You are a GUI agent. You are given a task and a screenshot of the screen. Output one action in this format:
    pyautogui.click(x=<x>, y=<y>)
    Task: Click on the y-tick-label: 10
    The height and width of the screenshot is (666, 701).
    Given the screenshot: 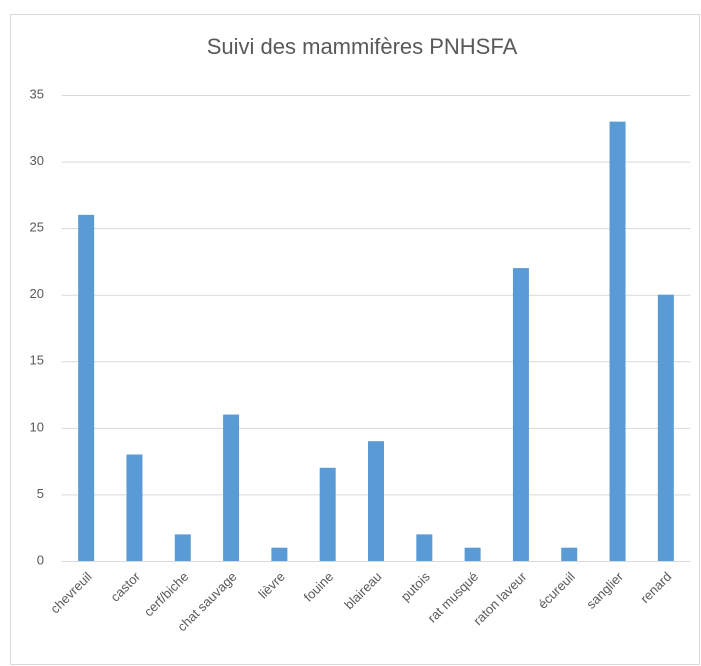 What is the action you would take?
    pyautogui.click(x=37, y=426)
    